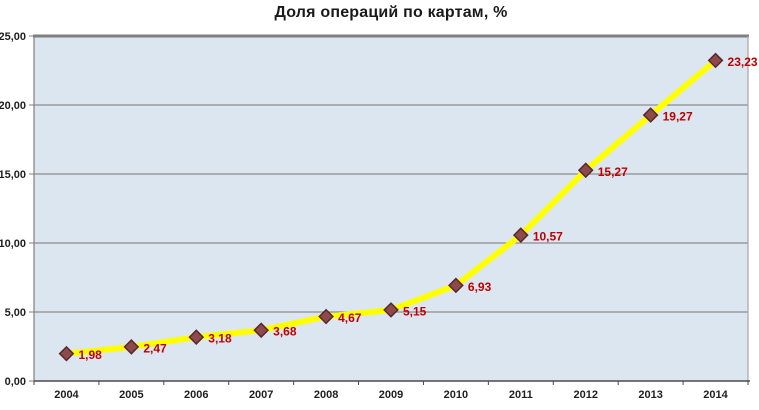 This screenshot has height=410, width=759. What do you see at coordinates (650, 395) in the screenshot?
I see `x-axis-label: 2013` at bounding box center [650, 395].